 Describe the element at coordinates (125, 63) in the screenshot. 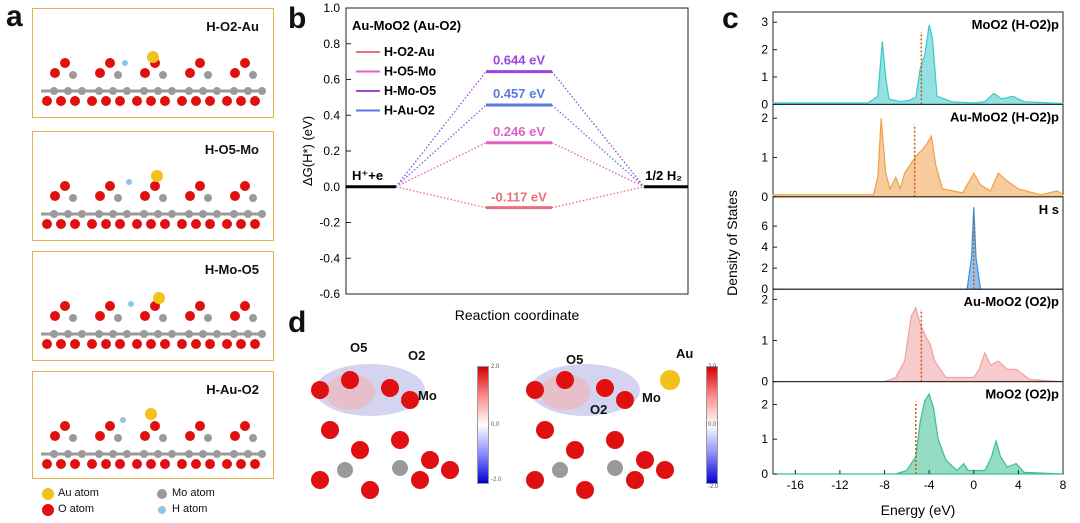

I see `h-atom` at that location.